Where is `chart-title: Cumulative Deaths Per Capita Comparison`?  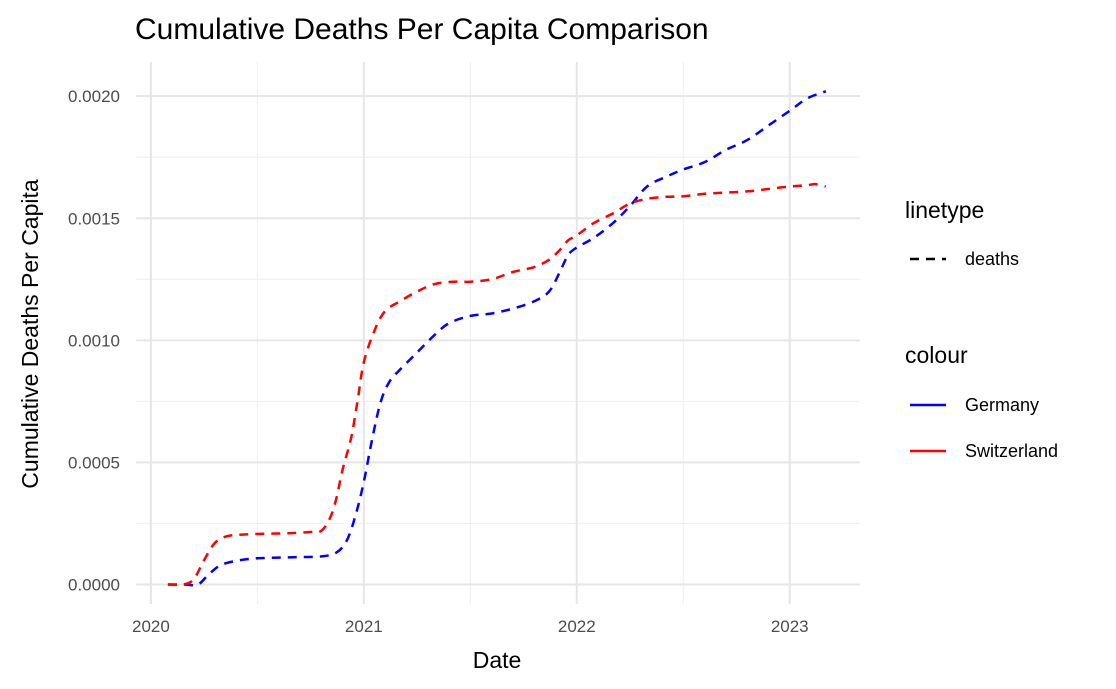 chart-title: Cumulative Deaths Per Capita Comparison is located at coordinates (422, 29).